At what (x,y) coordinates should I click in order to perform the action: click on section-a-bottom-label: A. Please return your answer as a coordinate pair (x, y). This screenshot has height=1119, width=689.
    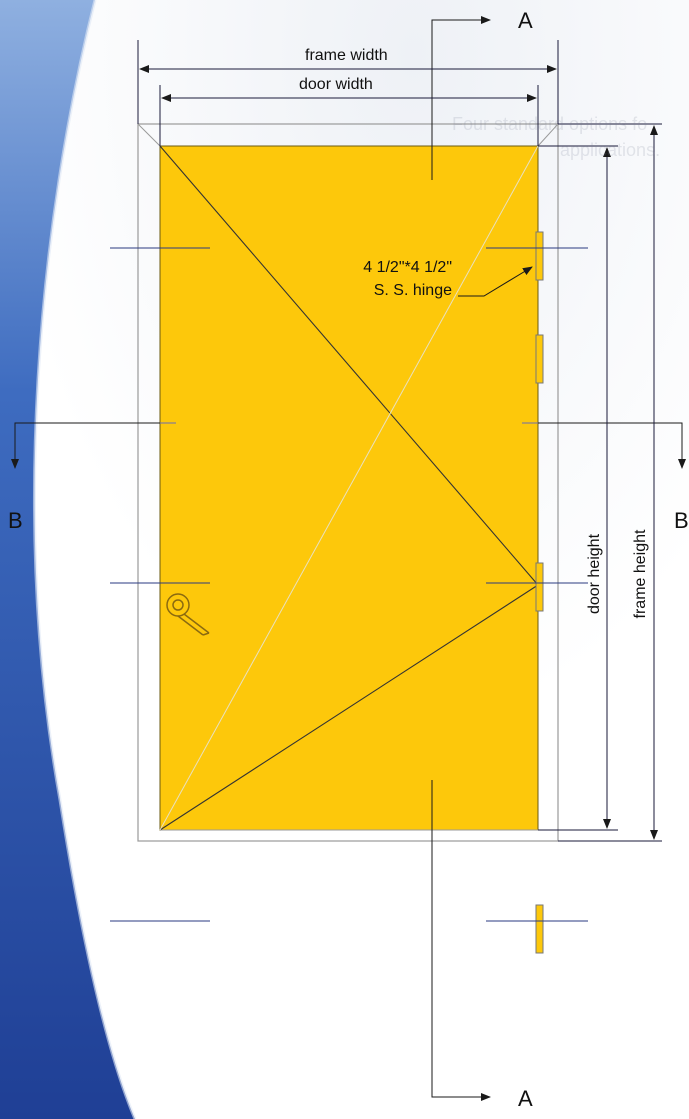
    Looking at the image, I should click on (525, 1098).